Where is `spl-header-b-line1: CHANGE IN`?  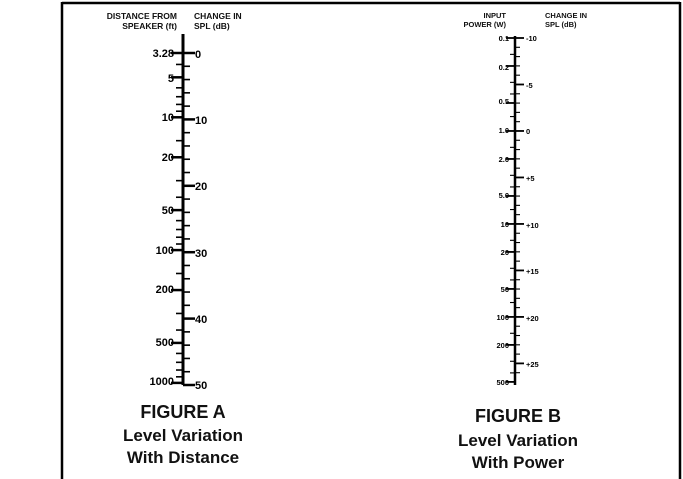
spl-header-b-line1: CHANGE IN is located at coordinates (566, 15).